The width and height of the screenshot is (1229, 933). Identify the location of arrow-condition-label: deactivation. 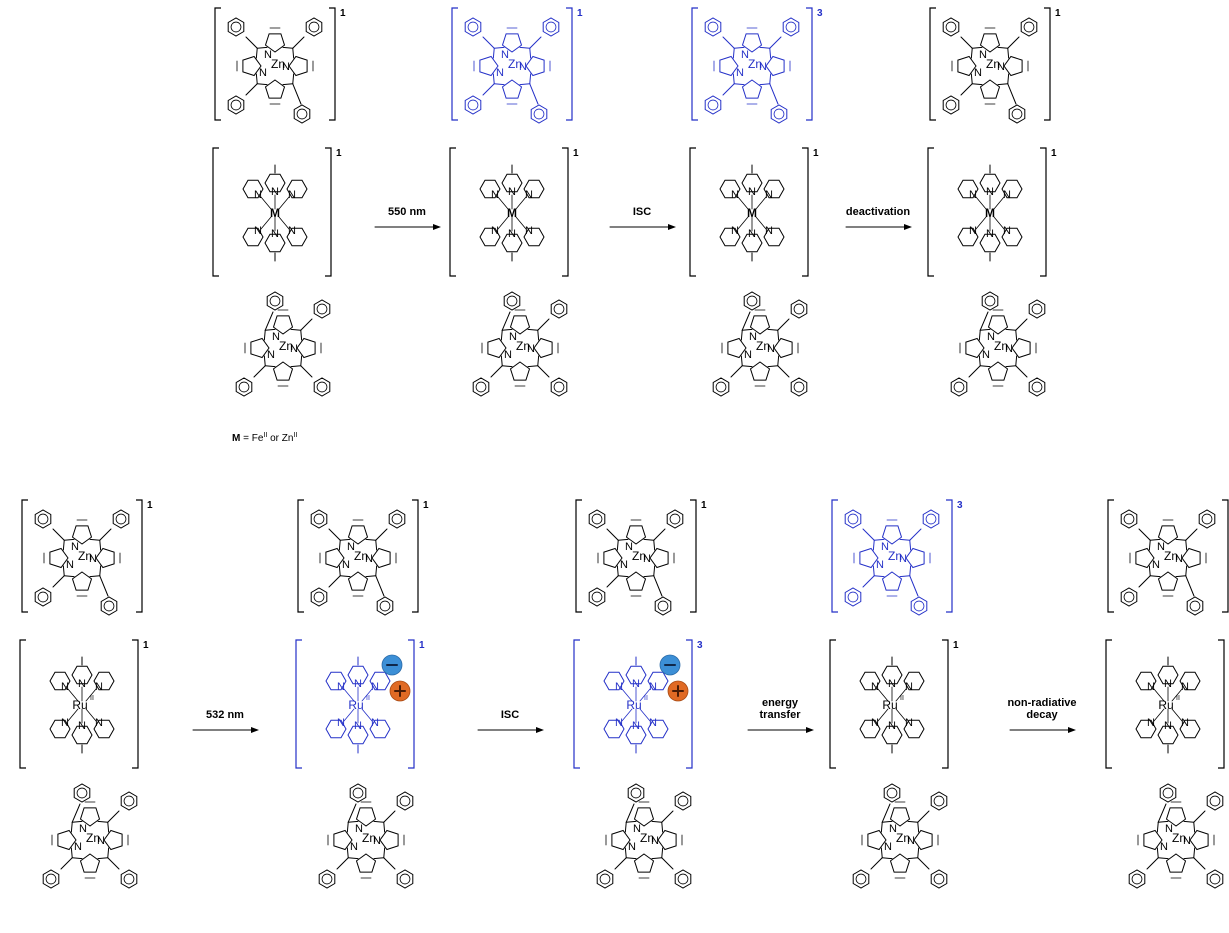
(878, 212).